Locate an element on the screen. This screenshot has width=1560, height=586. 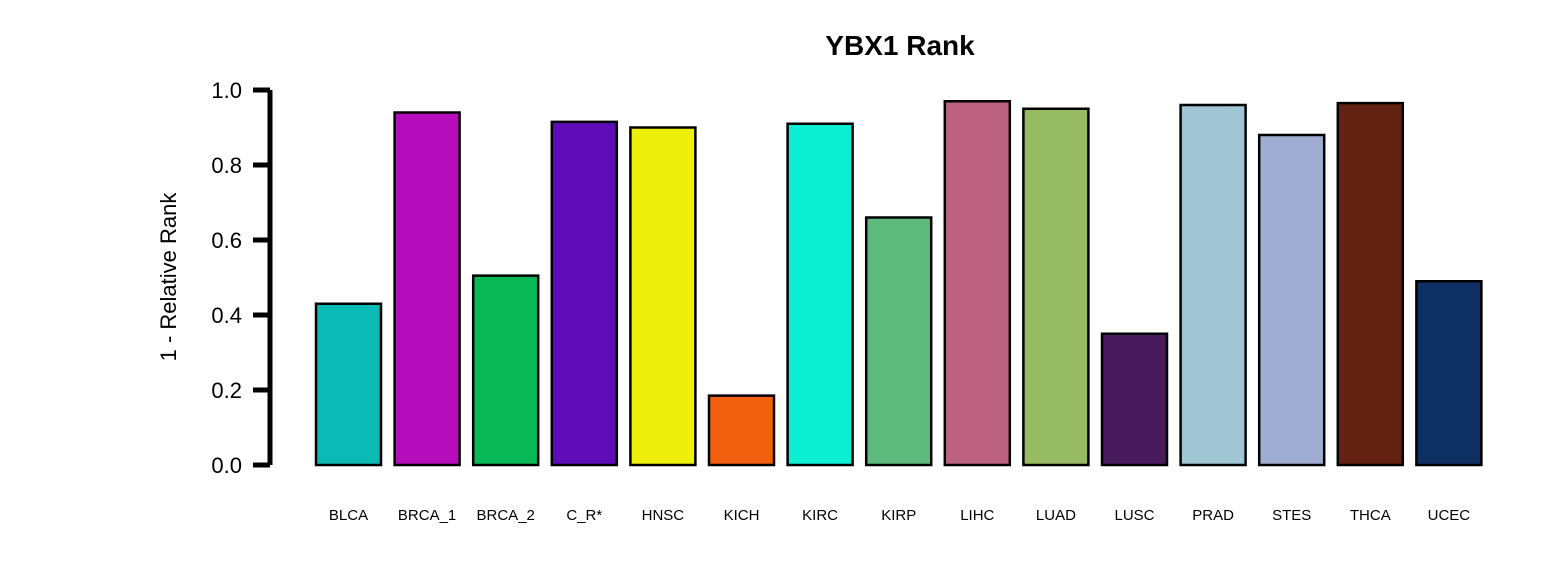
y-tick-label: 0.0 is located at coordinates (226, 465).